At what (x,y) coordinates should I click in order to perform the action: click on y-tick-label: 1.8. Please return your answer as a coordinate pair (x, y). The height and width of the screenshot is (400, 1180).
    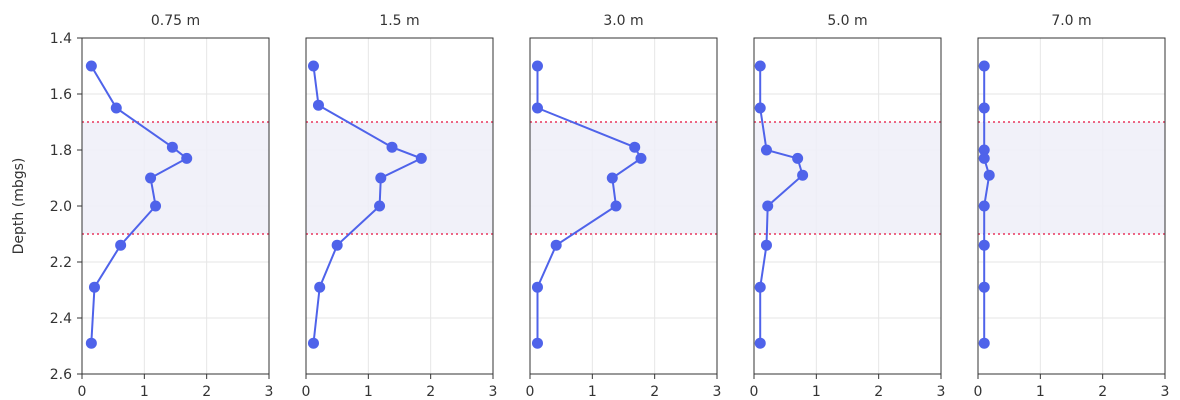
    Looking at the image, I should click on (61, 151).